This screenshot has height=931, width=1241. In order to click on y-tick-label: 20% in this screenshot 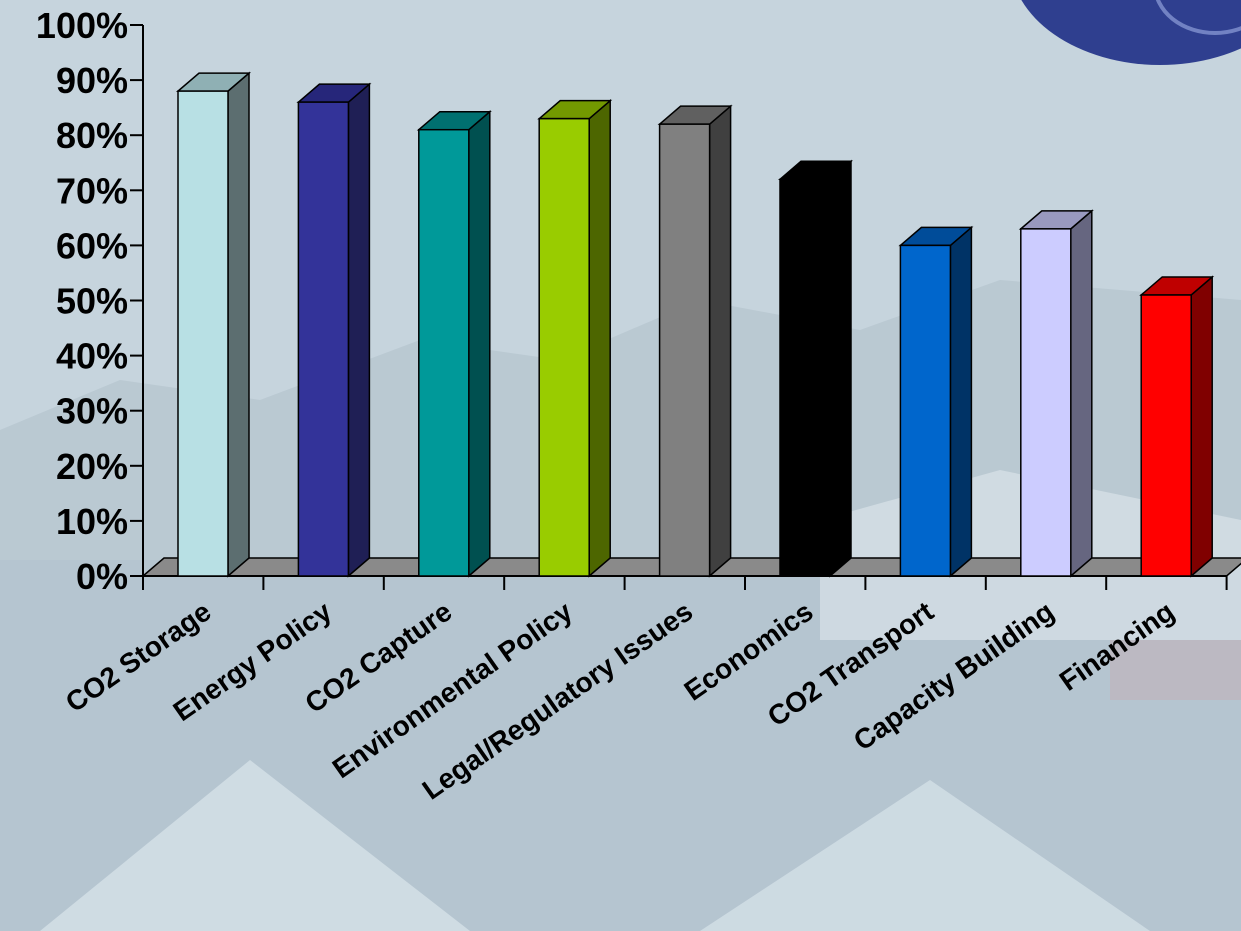, I will do `click(92, 466)`.